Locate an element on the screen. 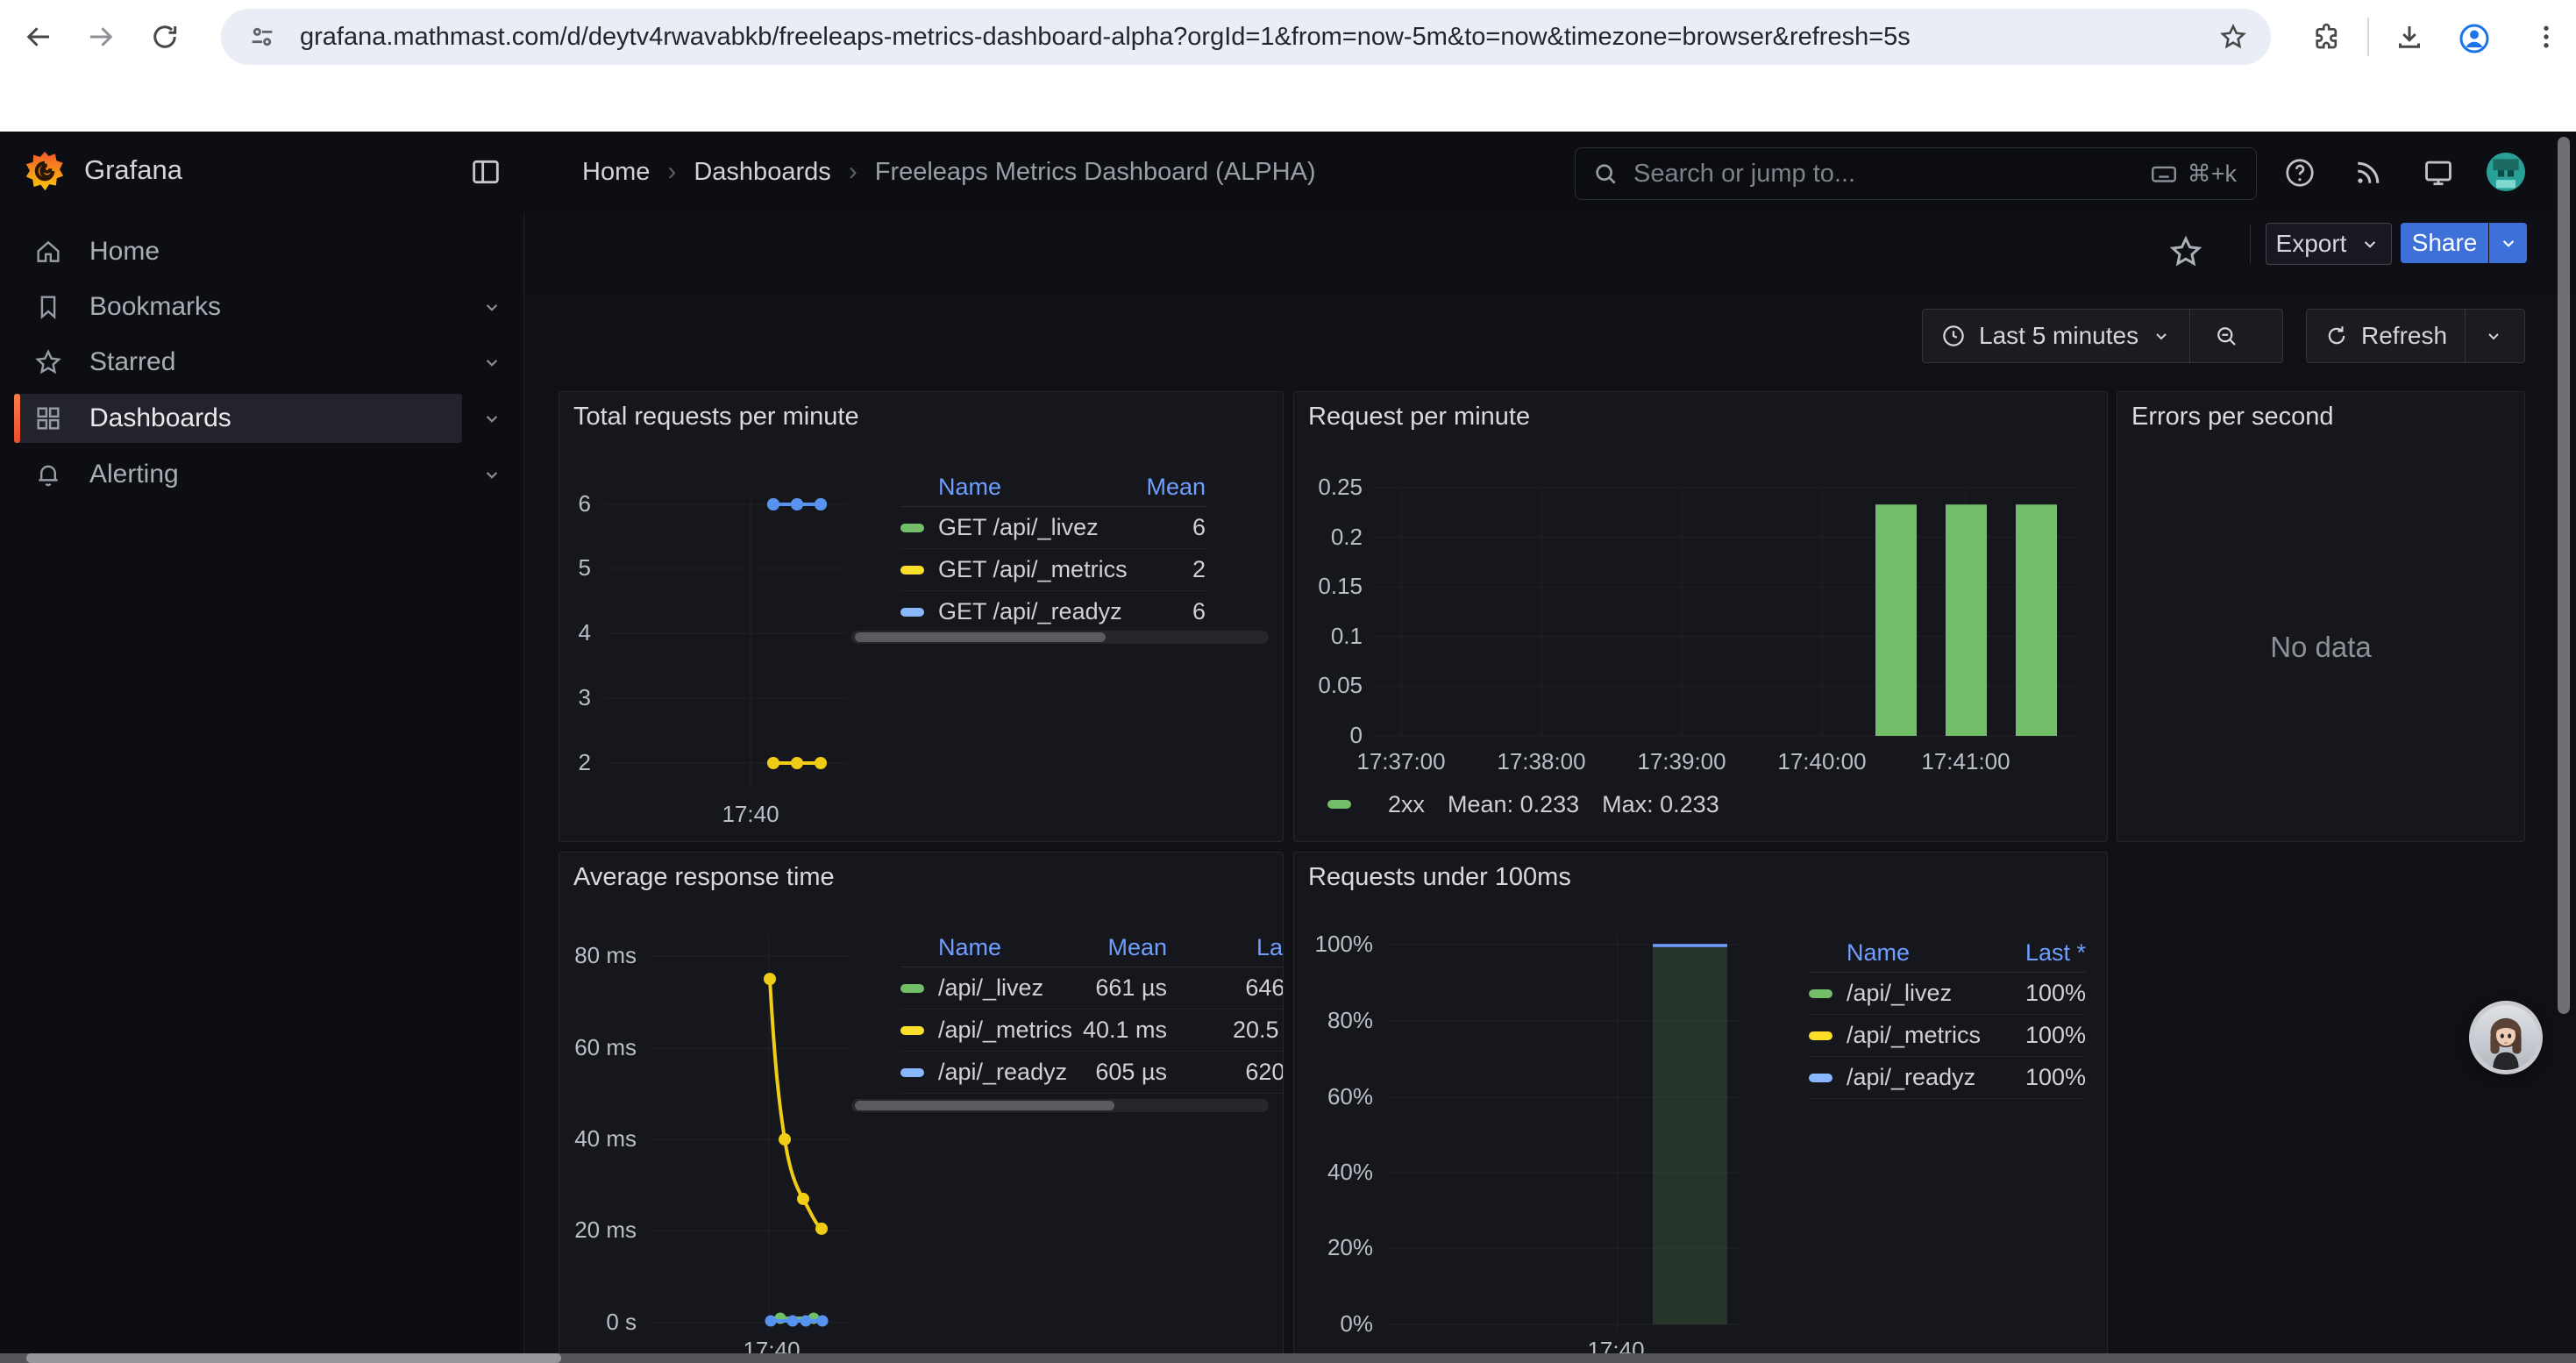 The image size is (2576, 1363). refresh-interval-dropdown is located at coordinates (2494, 336).